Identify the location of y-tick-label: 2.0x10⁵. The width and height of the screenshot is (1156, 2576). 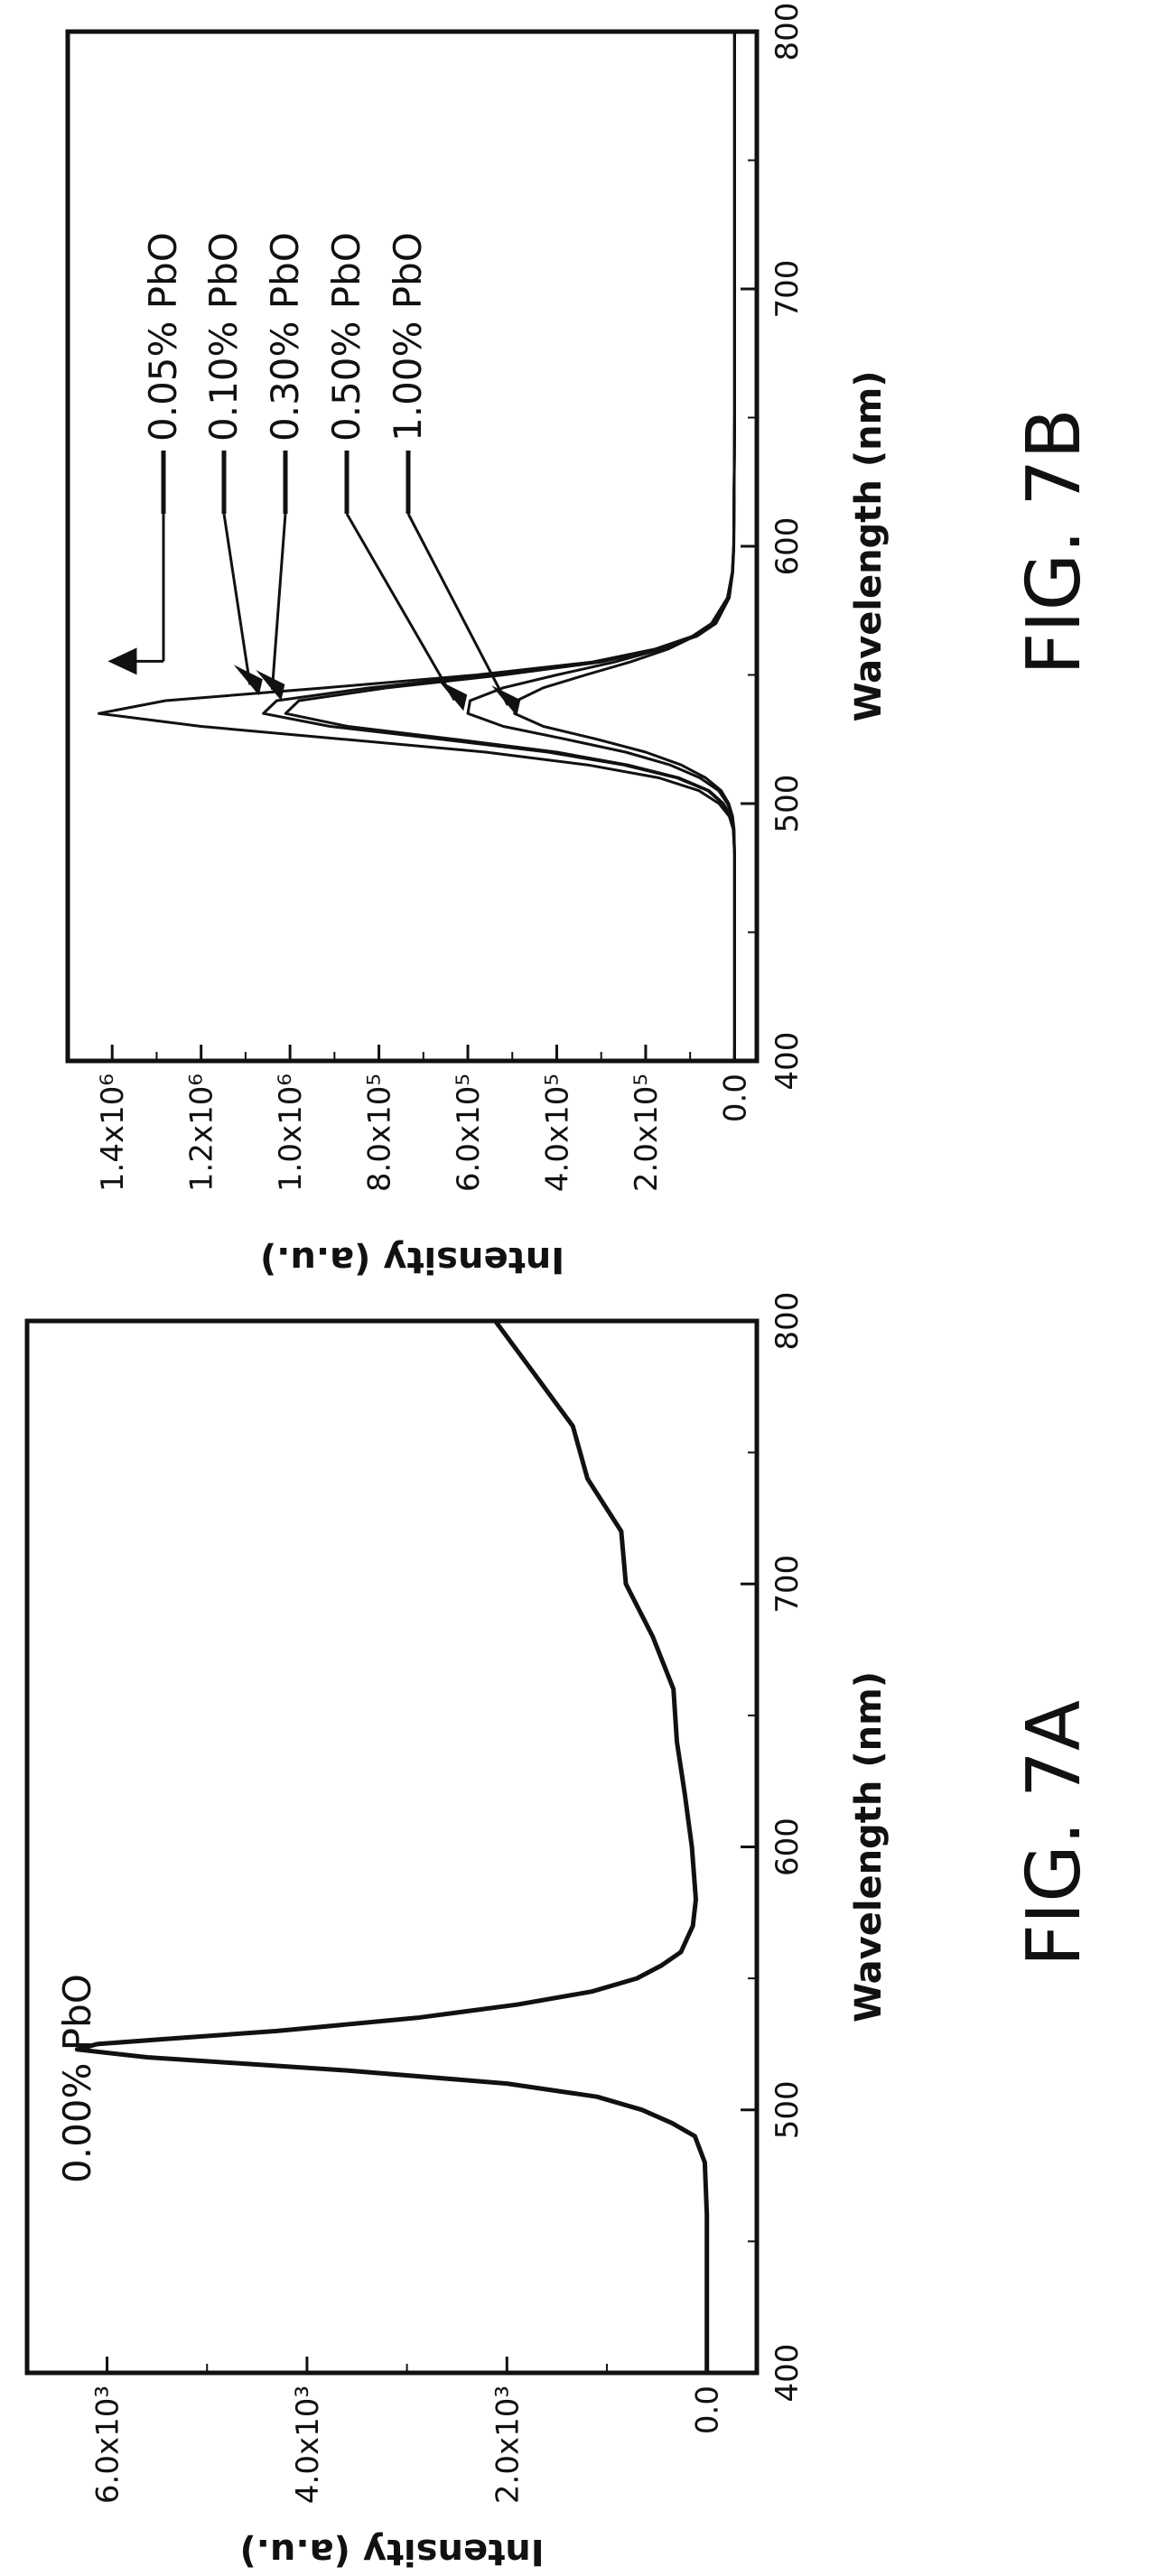
(647, 1133).